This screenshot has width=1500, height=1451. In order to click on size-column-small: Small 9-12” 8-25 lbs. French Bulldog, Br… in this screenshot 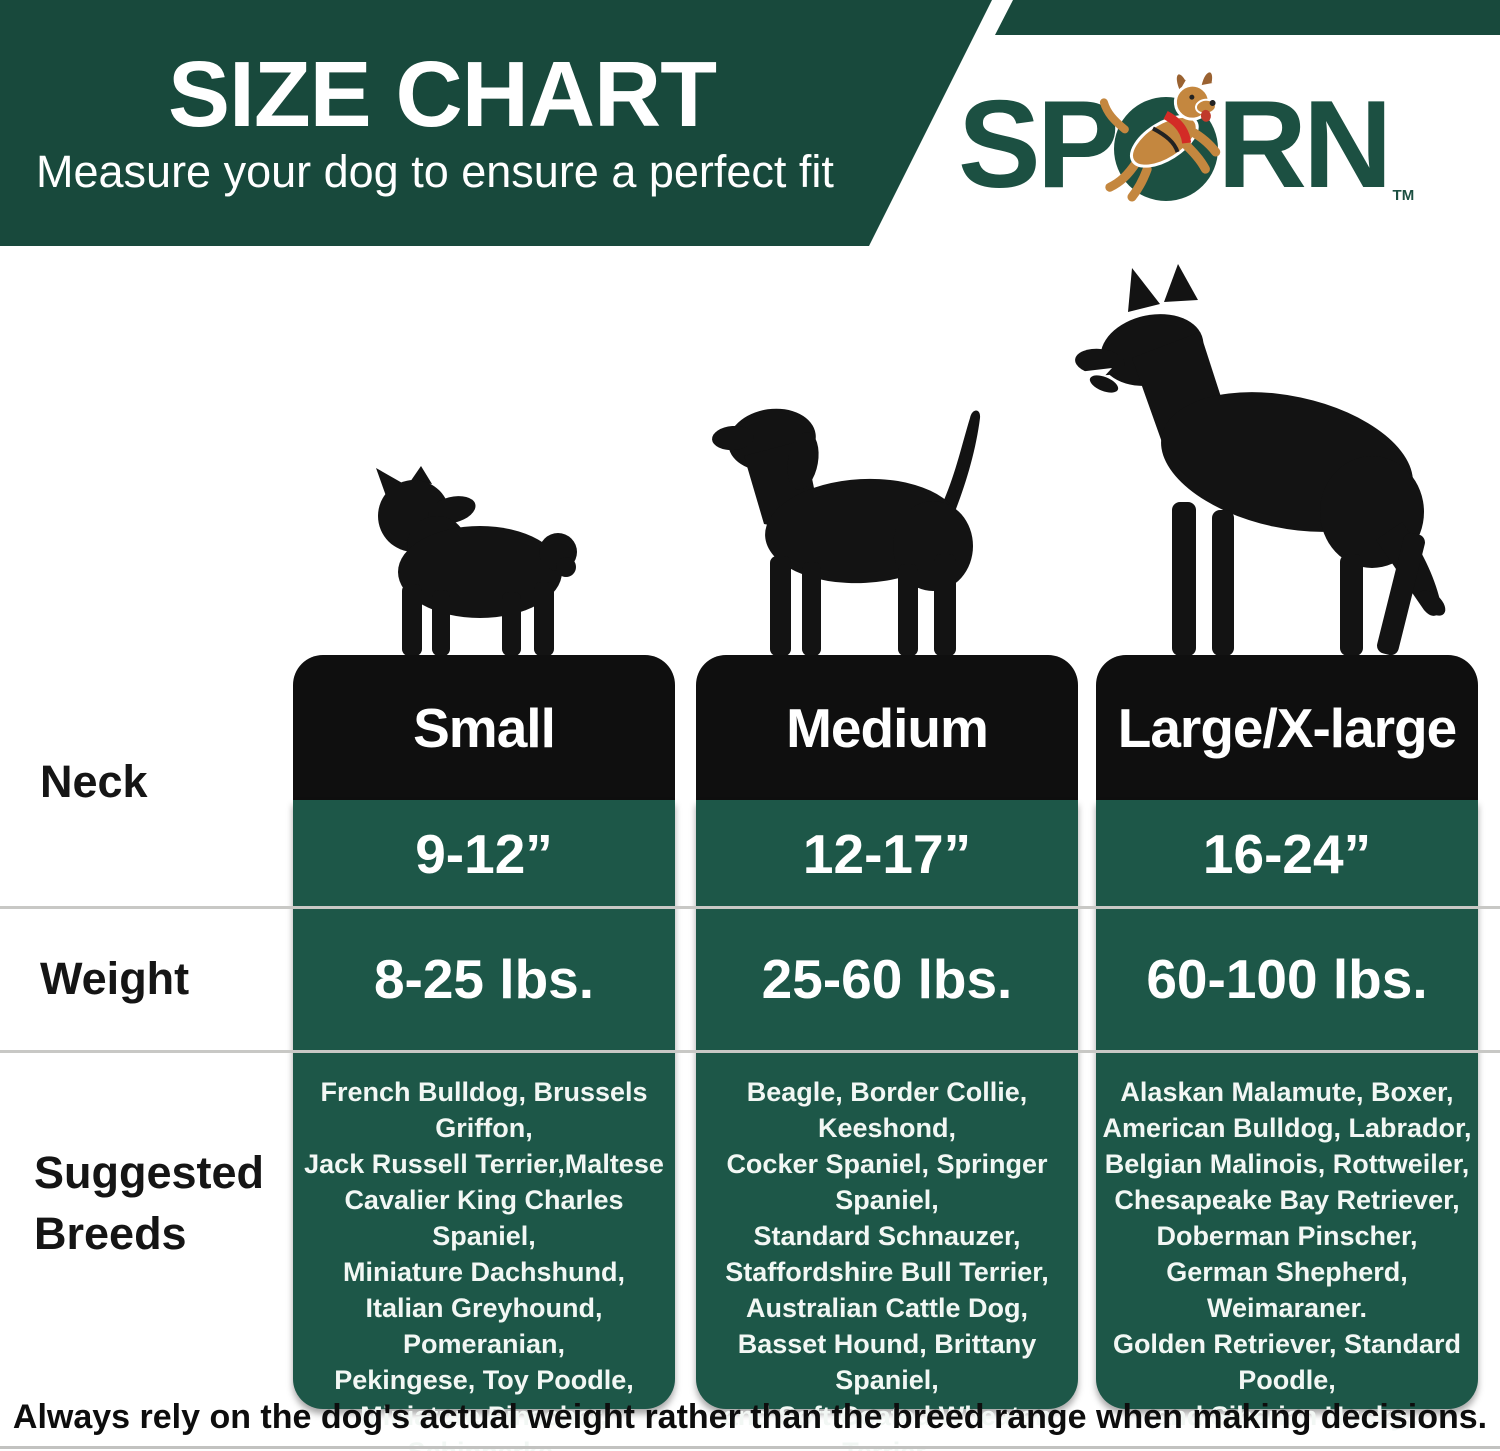, I will do `click(484, 1053)`.